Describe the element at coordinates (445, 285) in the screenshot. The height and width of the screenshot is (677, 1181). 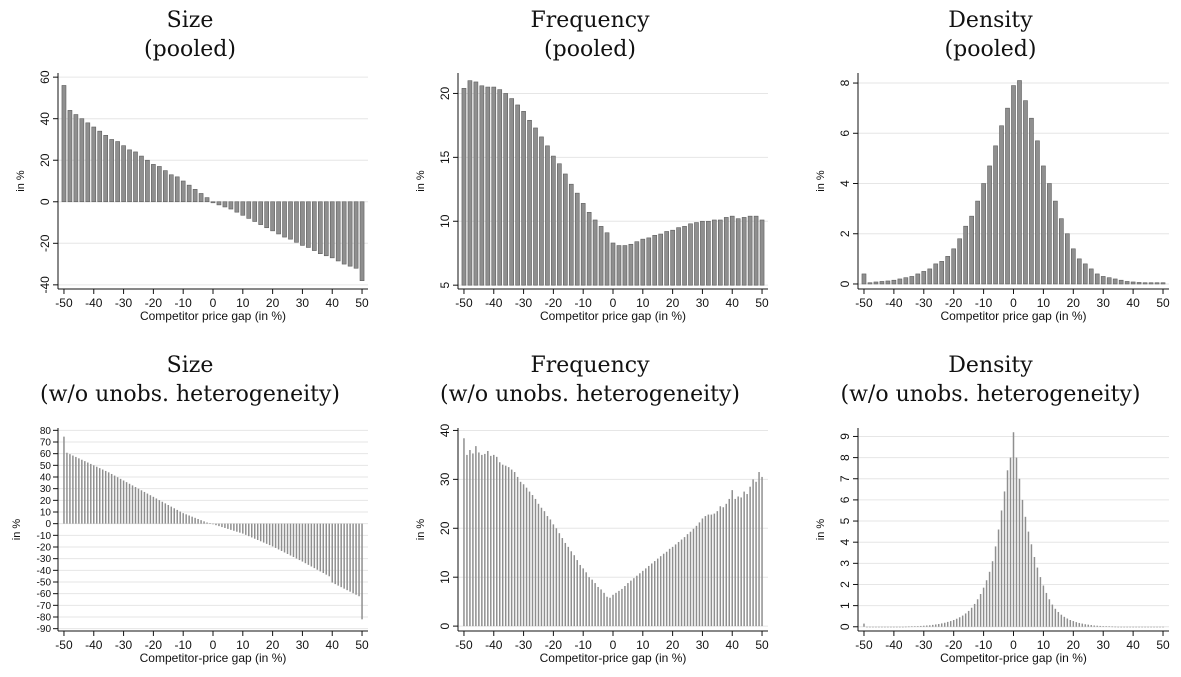
I see `y-tick-label: 5` at that location.